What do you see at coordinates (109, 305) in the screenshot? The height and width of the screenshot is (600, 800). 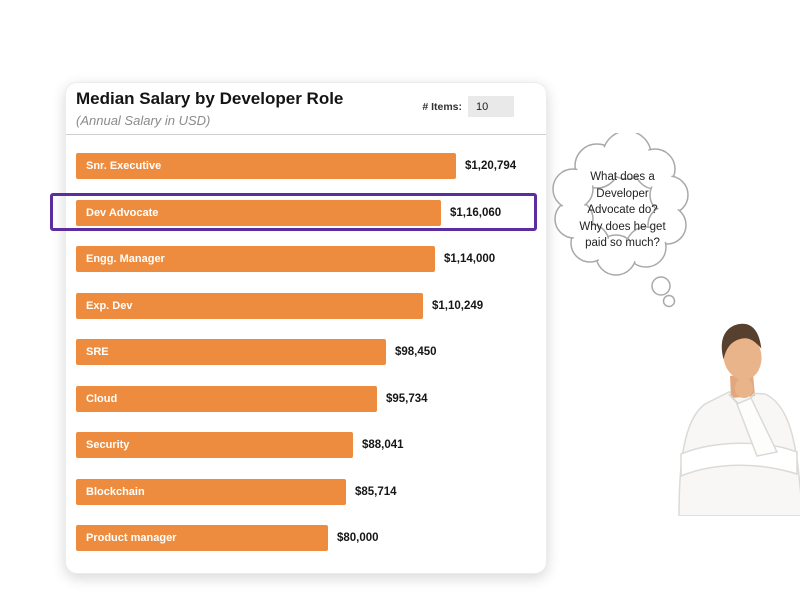 I see `bar-category-label: Exp. Dev` at bounding box center [109, 305].